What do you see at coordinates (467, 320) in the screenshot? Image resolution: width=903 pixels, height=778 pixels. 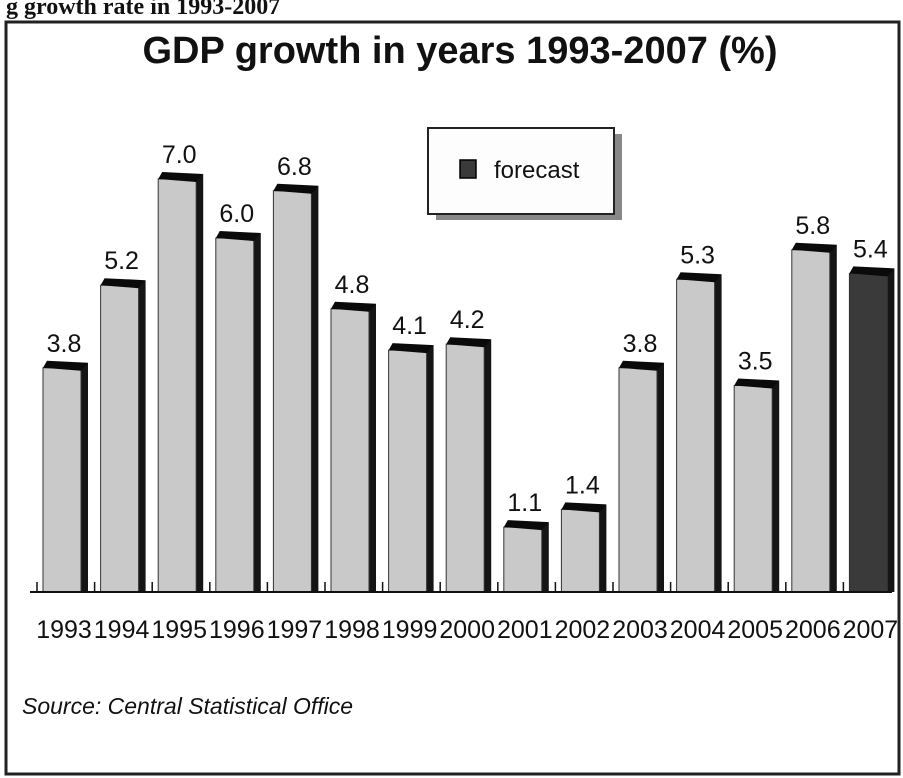 I see `value-label-2000: 4.2` at bounding box center [467, 320].